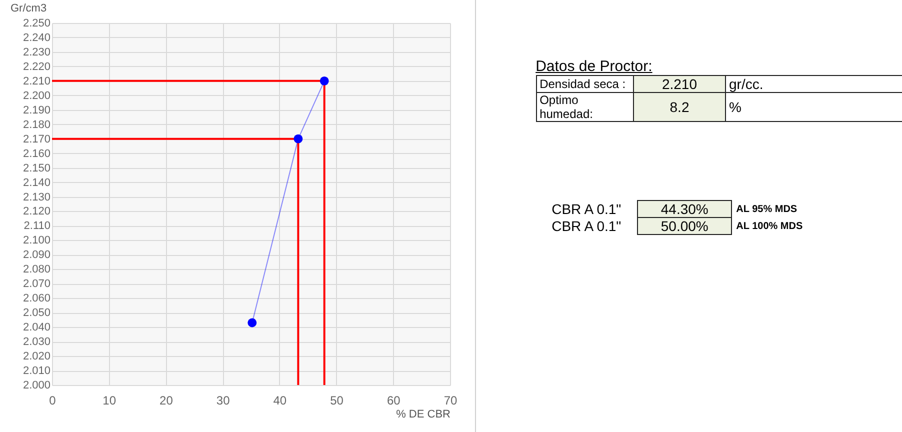 This screenshot has height=432, width=902. What do you see at coordinates (36, 139) in the screenshot?
I see `y-tick-label: 2.170` at bounding box center [36, 139].